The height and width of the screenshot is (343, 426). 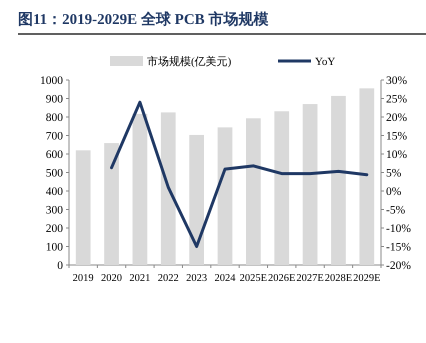 I want to click on legend-label: YoY, so click(x=325, y=62).